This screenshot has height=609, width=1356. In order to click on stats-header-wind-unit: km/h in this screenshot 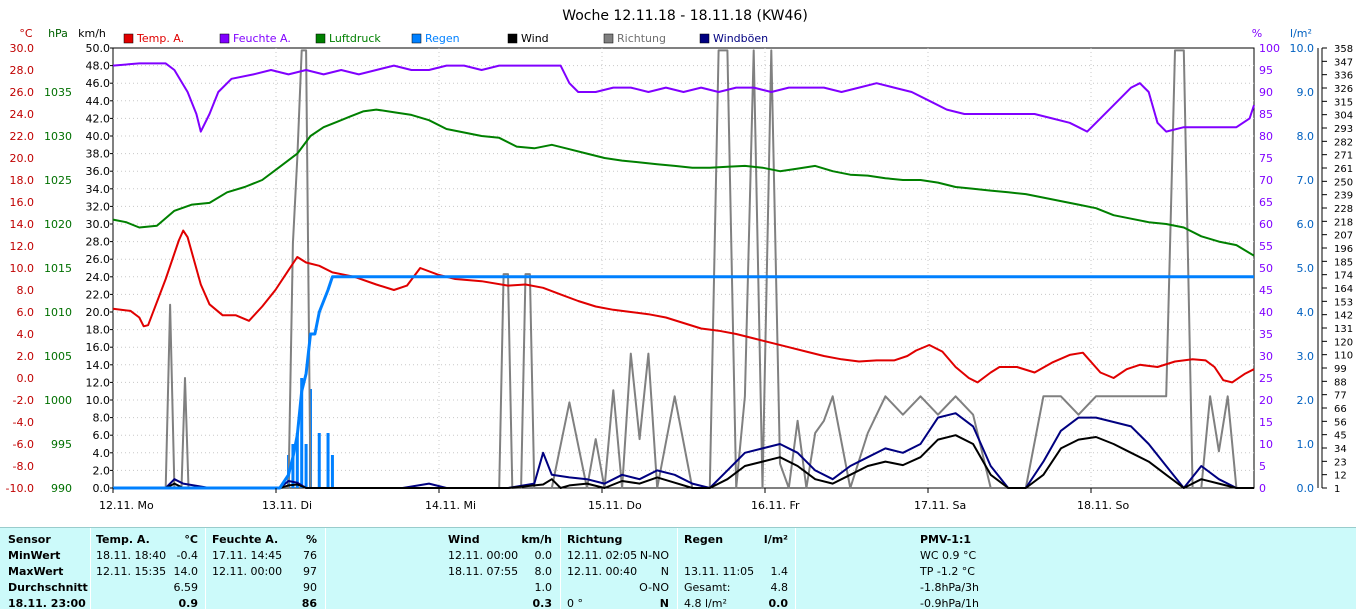, I will do `click(536, 539)`.